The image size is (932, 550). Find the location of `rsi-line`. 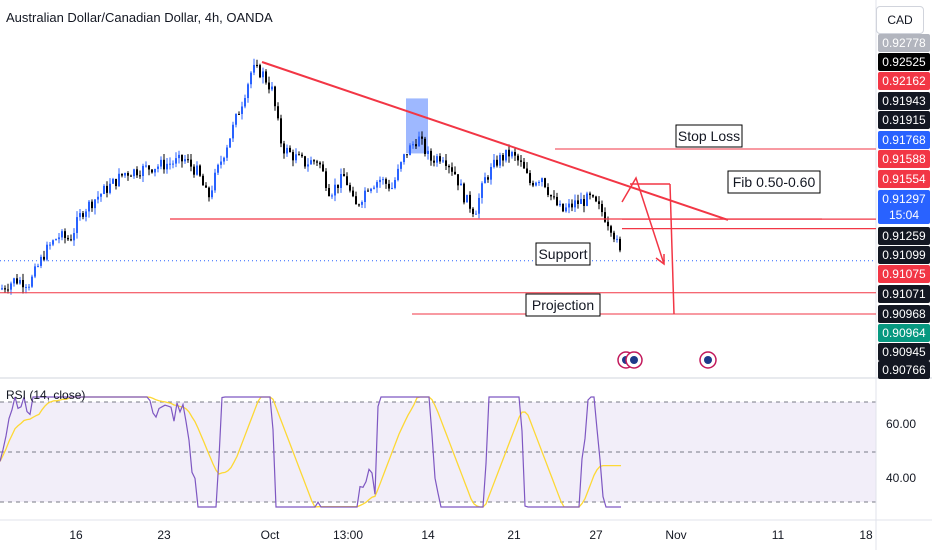

rsi-line is located at coordinates (310, 452).